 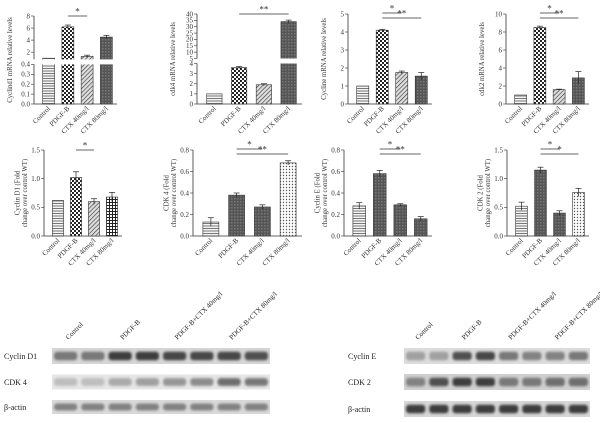 What do you see at coordinates (501, 86) in the screenshot?
I see `y-tick-label: 2` at bounding box center [501, 86].